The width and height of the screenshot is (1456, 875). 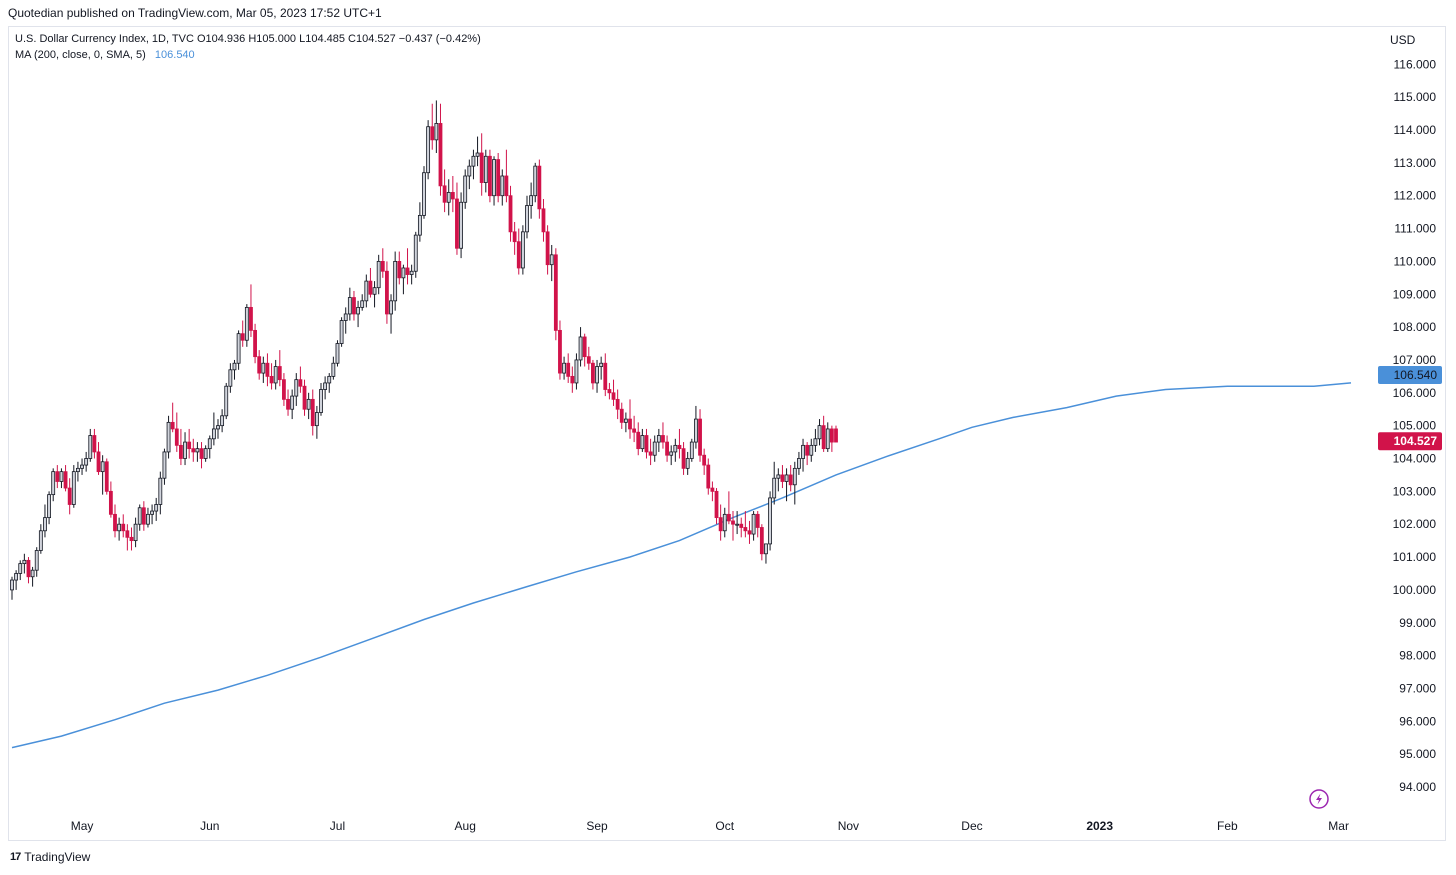 I want to click on x-tick-label: Aug, so click(x=465, y=826).